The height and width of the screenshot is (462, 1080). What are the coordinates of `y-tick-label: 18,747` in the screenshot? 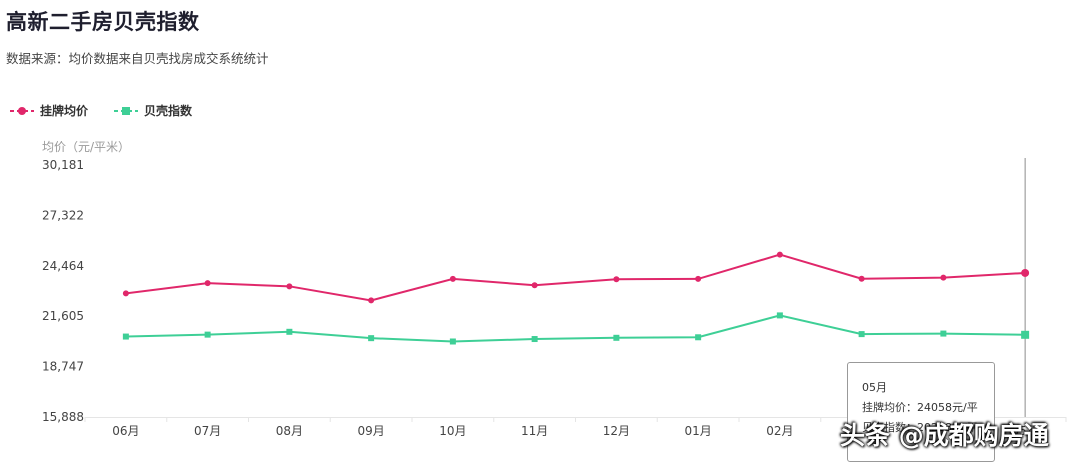 It's located at (63, 367).